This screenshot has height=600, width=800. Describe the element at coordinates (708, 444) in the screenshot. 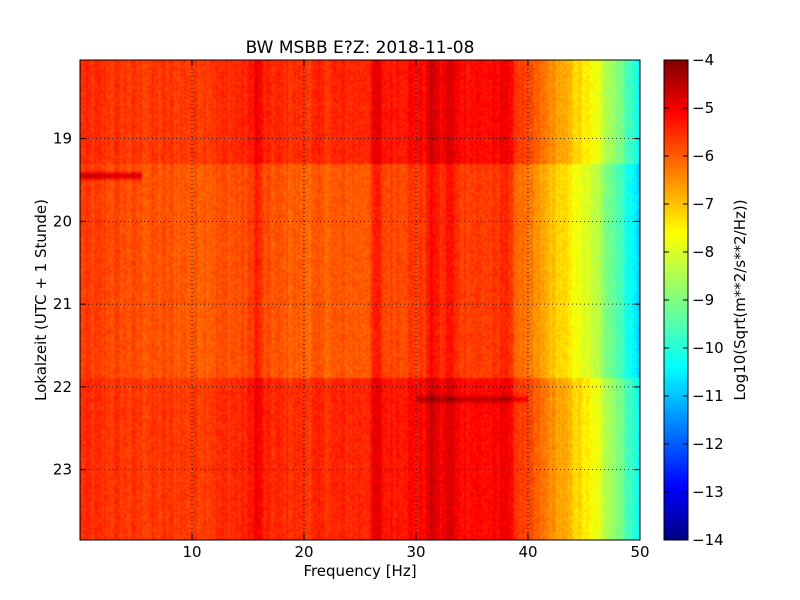

I see `colorbar-tick-label: −12` at that location.